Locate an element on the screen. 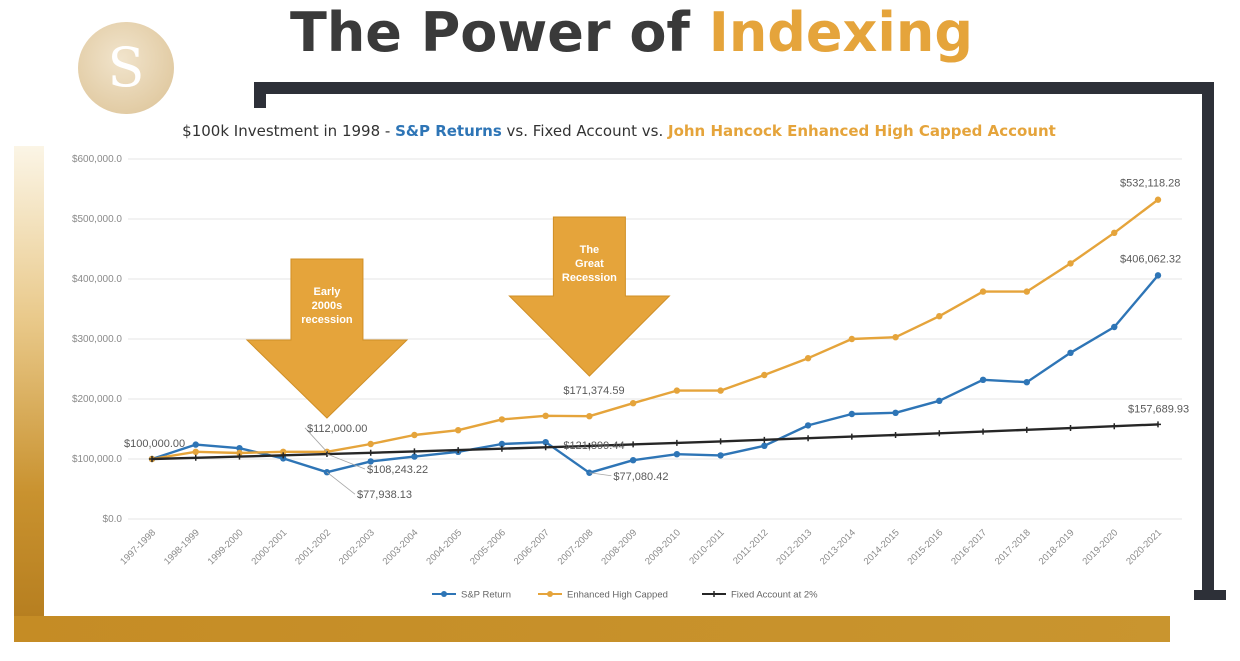  annotation-text: Great is located at coordinates (589, 264).